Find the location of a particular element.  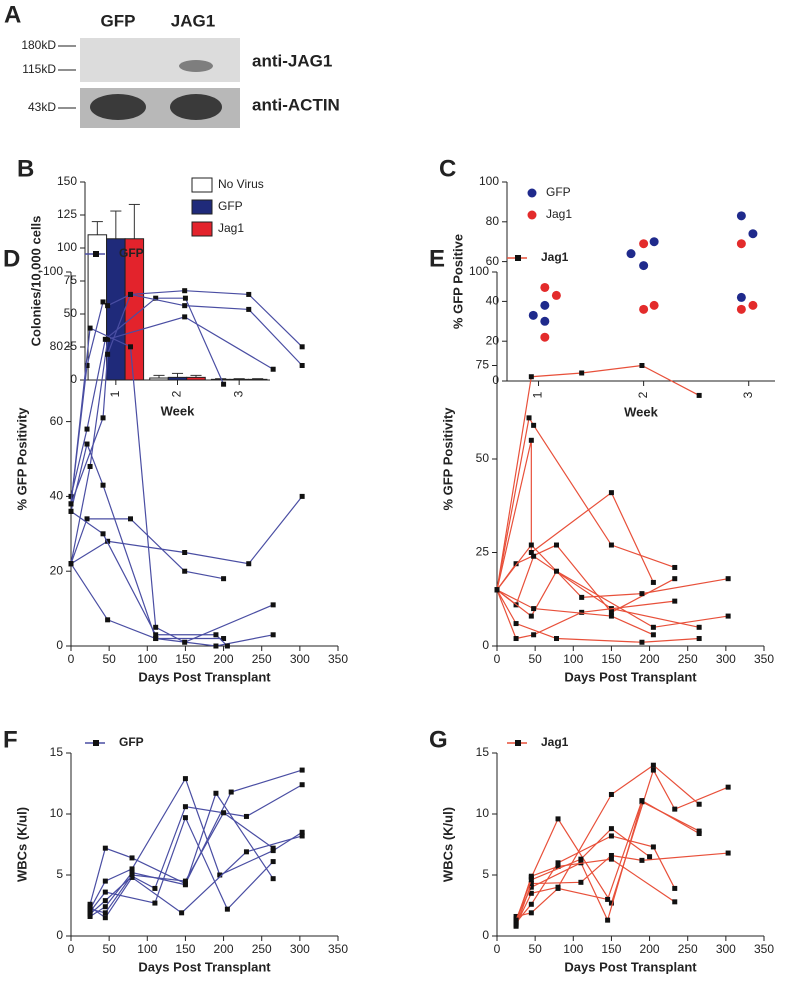

x-tick-label: 0 is located at coordinates (497, 659).